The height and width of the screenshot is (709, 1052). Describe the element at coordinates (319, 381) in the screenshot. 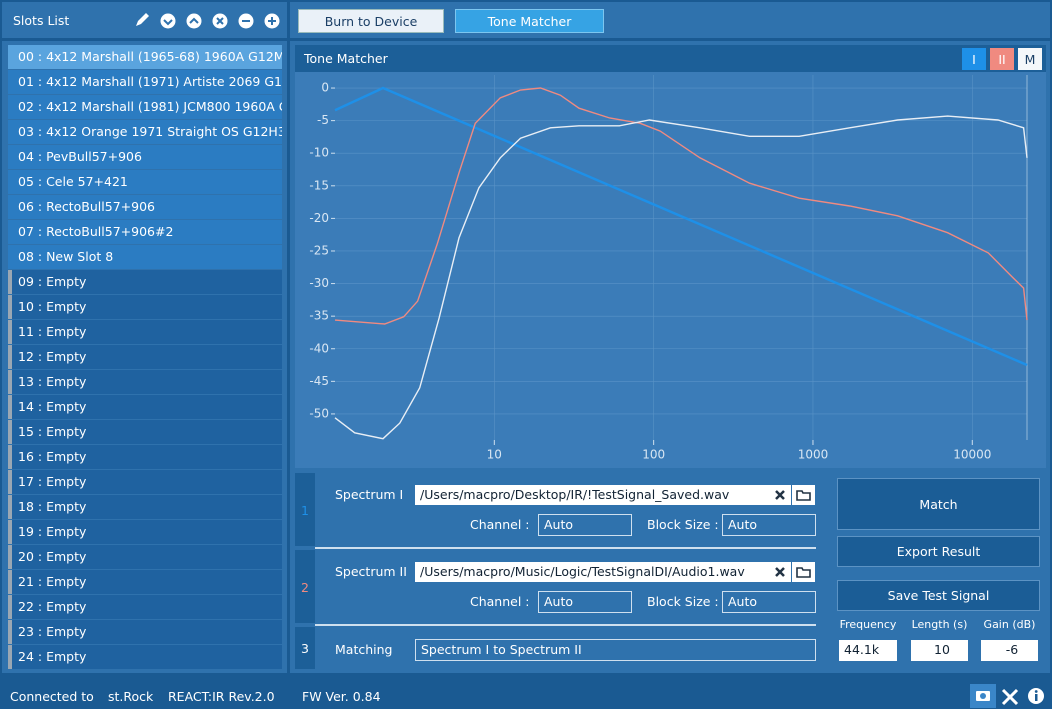

I see `y-tick-label: -45` at that location.